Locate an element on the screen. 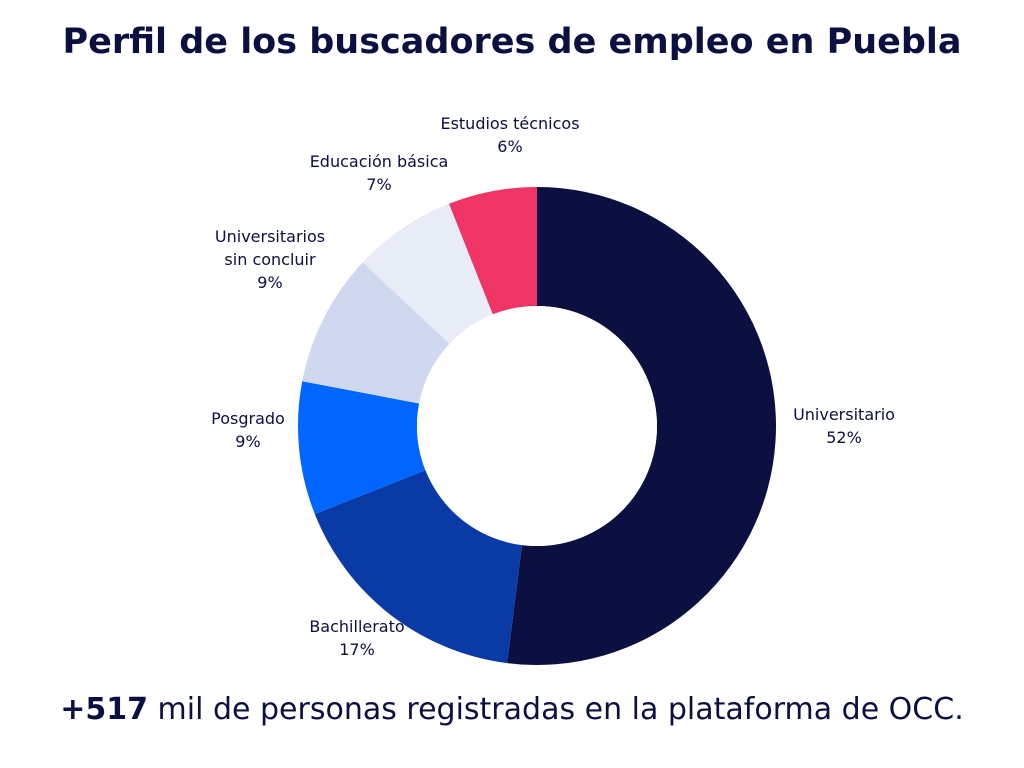 This screenshot has width=1024, height=768. slice-label-4: Universitarios sin concluir 9% is located at coordinates (270, 259).